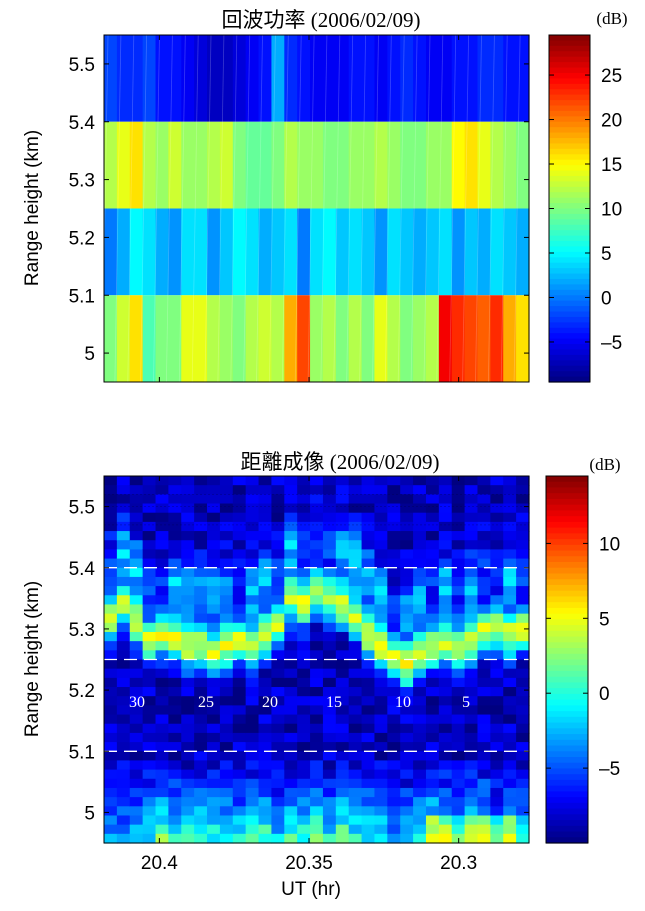  Describe the element at coordinates (82, 691) in the screenshot. I see `bottom-y-tick-label: 5.2` at that location.